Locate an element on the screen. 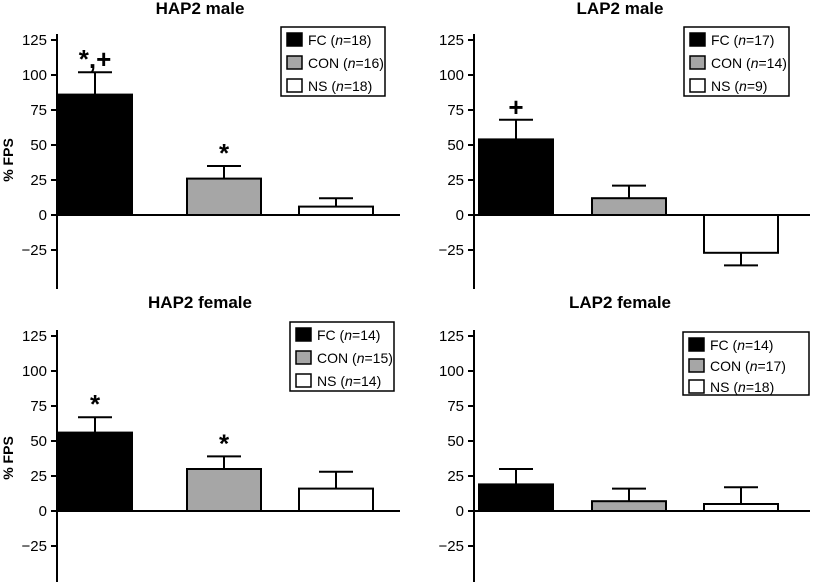 The image size is (814, 582). legend-entry: CON (n=16) is located at coordinates (346, 63).